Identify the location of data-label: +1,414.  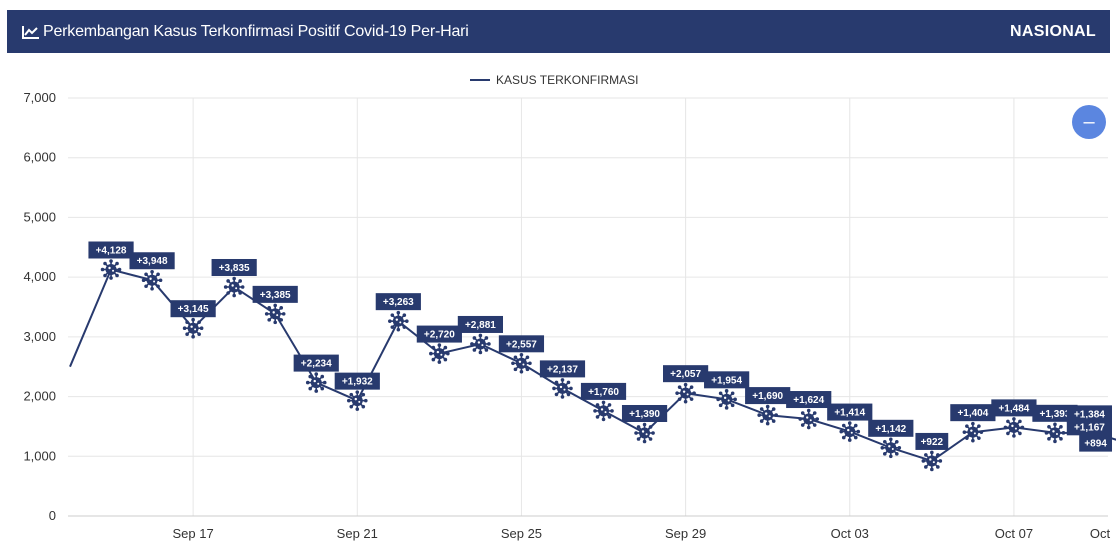
(849, 413).